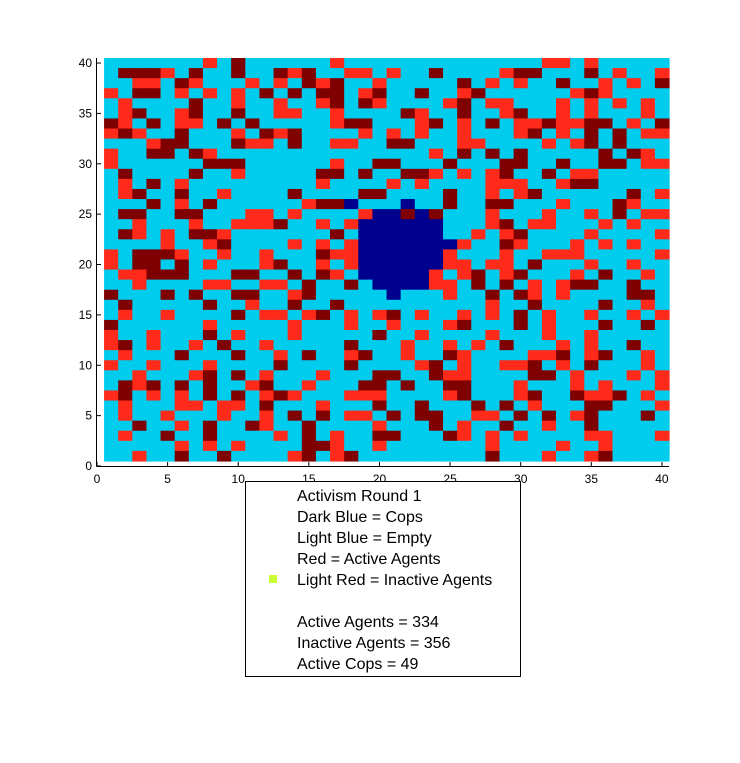 This screenshot has height=763, width=740. What do you see at coordinates (374, 643) in the screenshot?
I see `legend-inactive-agents: Inactive Agents = 356` at bounding box center [374, 643].